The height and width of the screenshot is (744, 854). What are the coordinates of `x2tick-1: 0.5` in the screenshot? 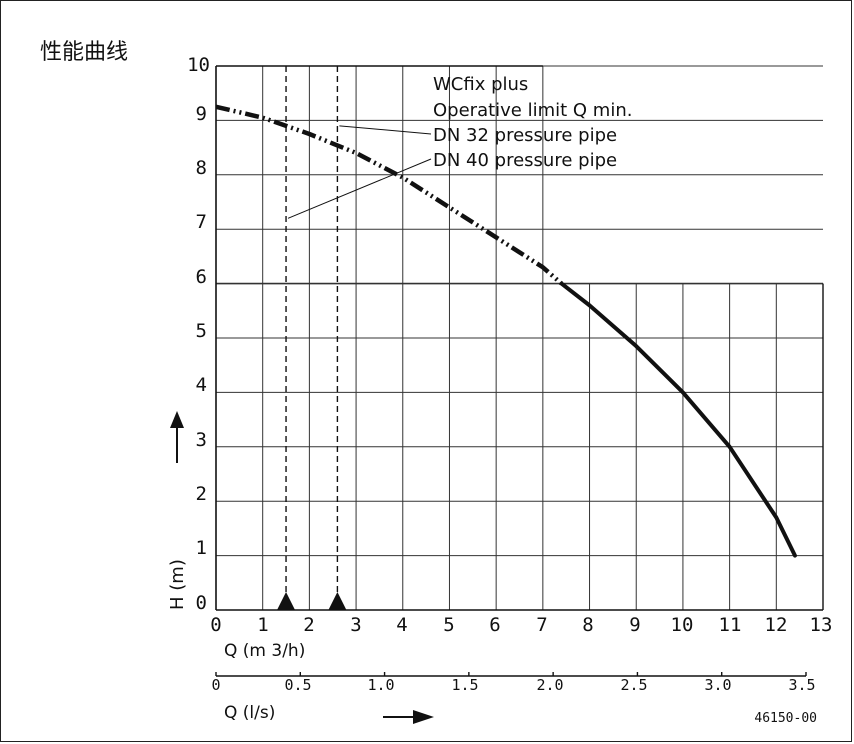 It's located at (297, 685).